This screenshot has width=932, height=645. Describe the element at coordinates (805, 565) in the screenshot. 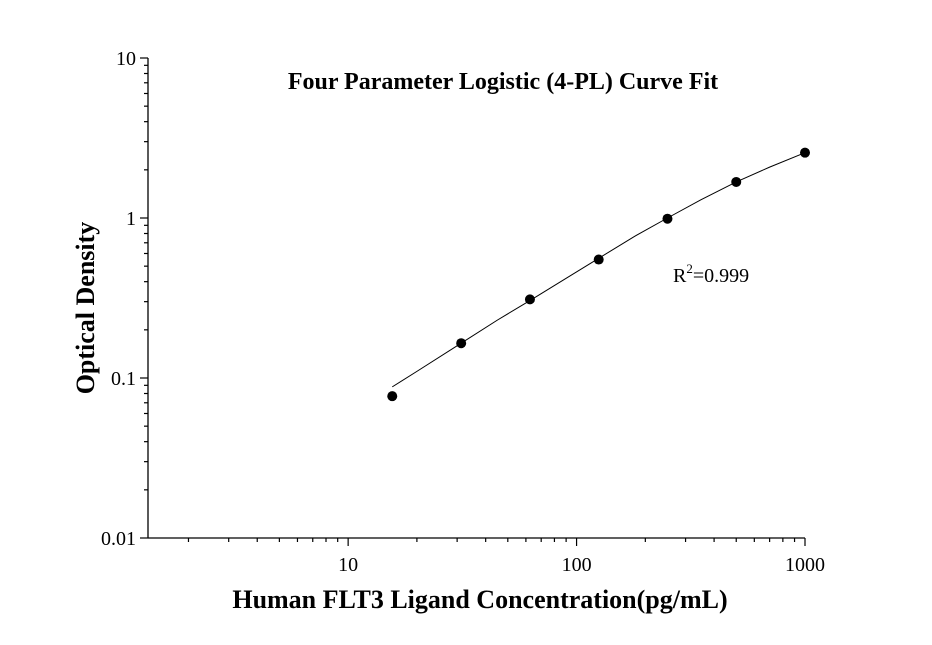

I see `x-tick-label: 1000` at that location.